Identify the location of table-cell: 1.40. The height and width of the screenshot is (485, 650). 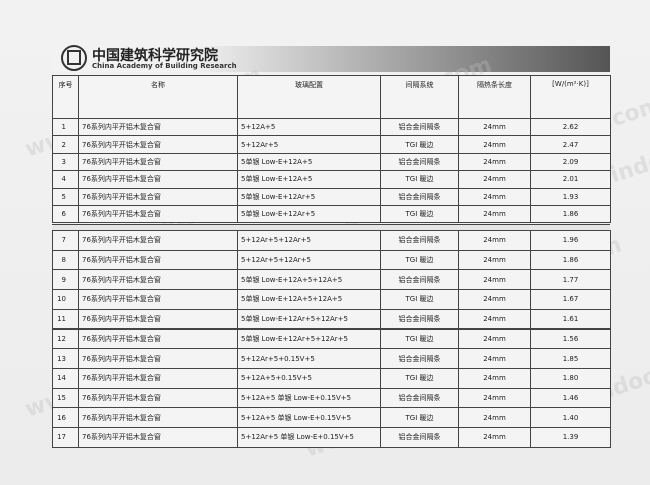
(570, 417).